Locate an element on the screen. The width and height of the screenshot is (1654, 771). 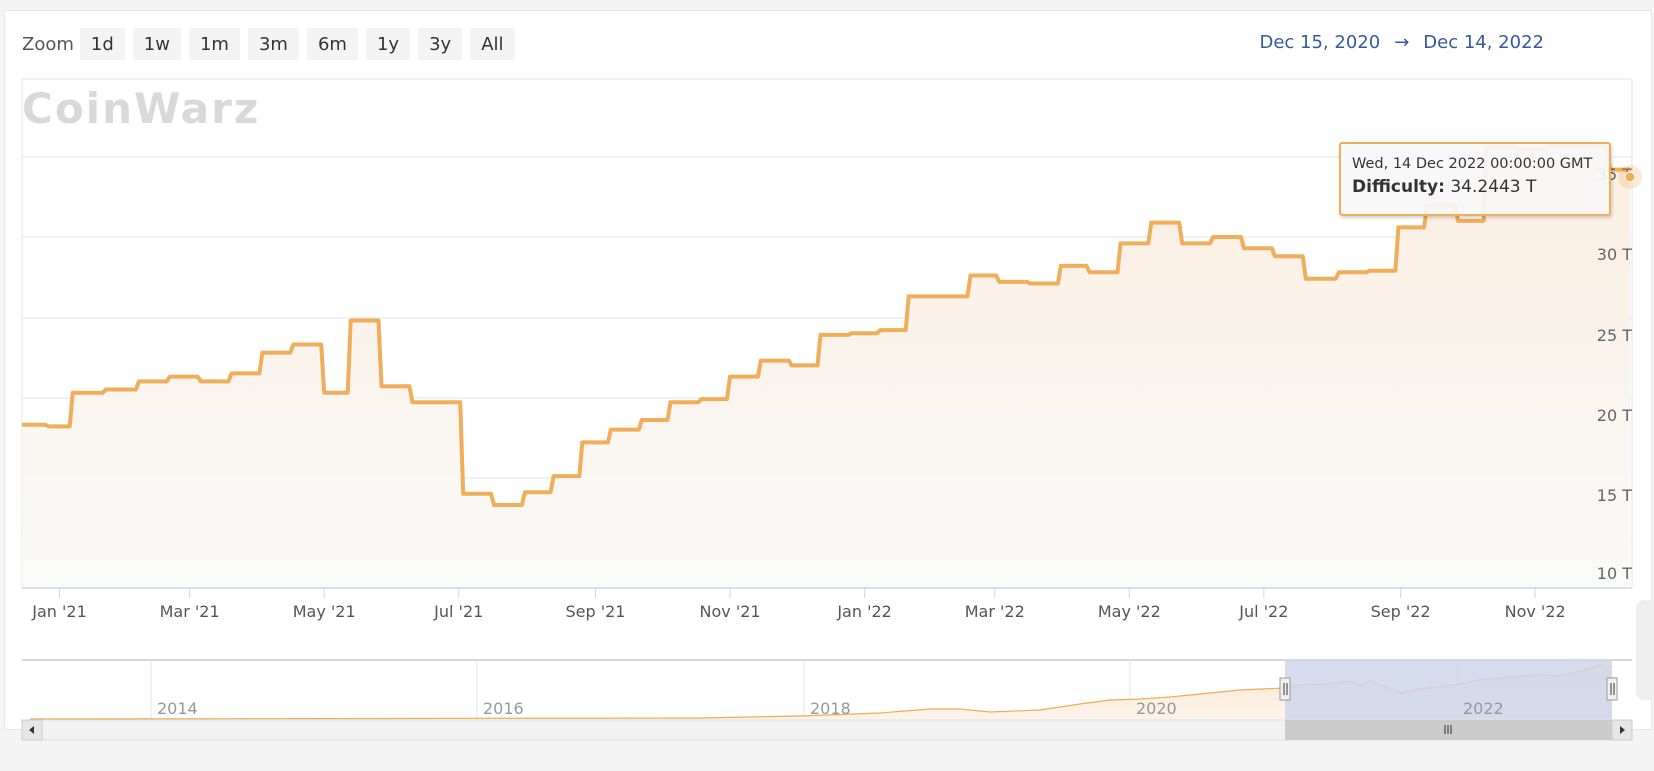
svg-text: CoinWarz is located at coordinates (141, 108).